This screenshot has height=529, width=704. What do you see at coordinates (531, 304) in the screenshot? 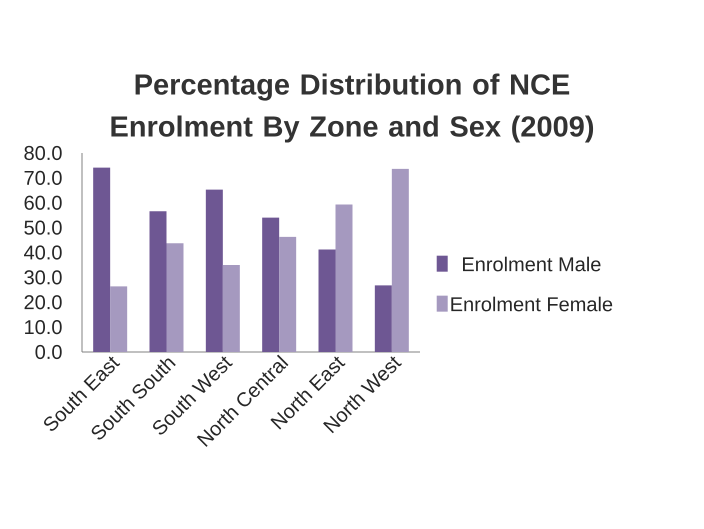
I see `legend-label: Enrolment Female` at bounding box center [531, 304].